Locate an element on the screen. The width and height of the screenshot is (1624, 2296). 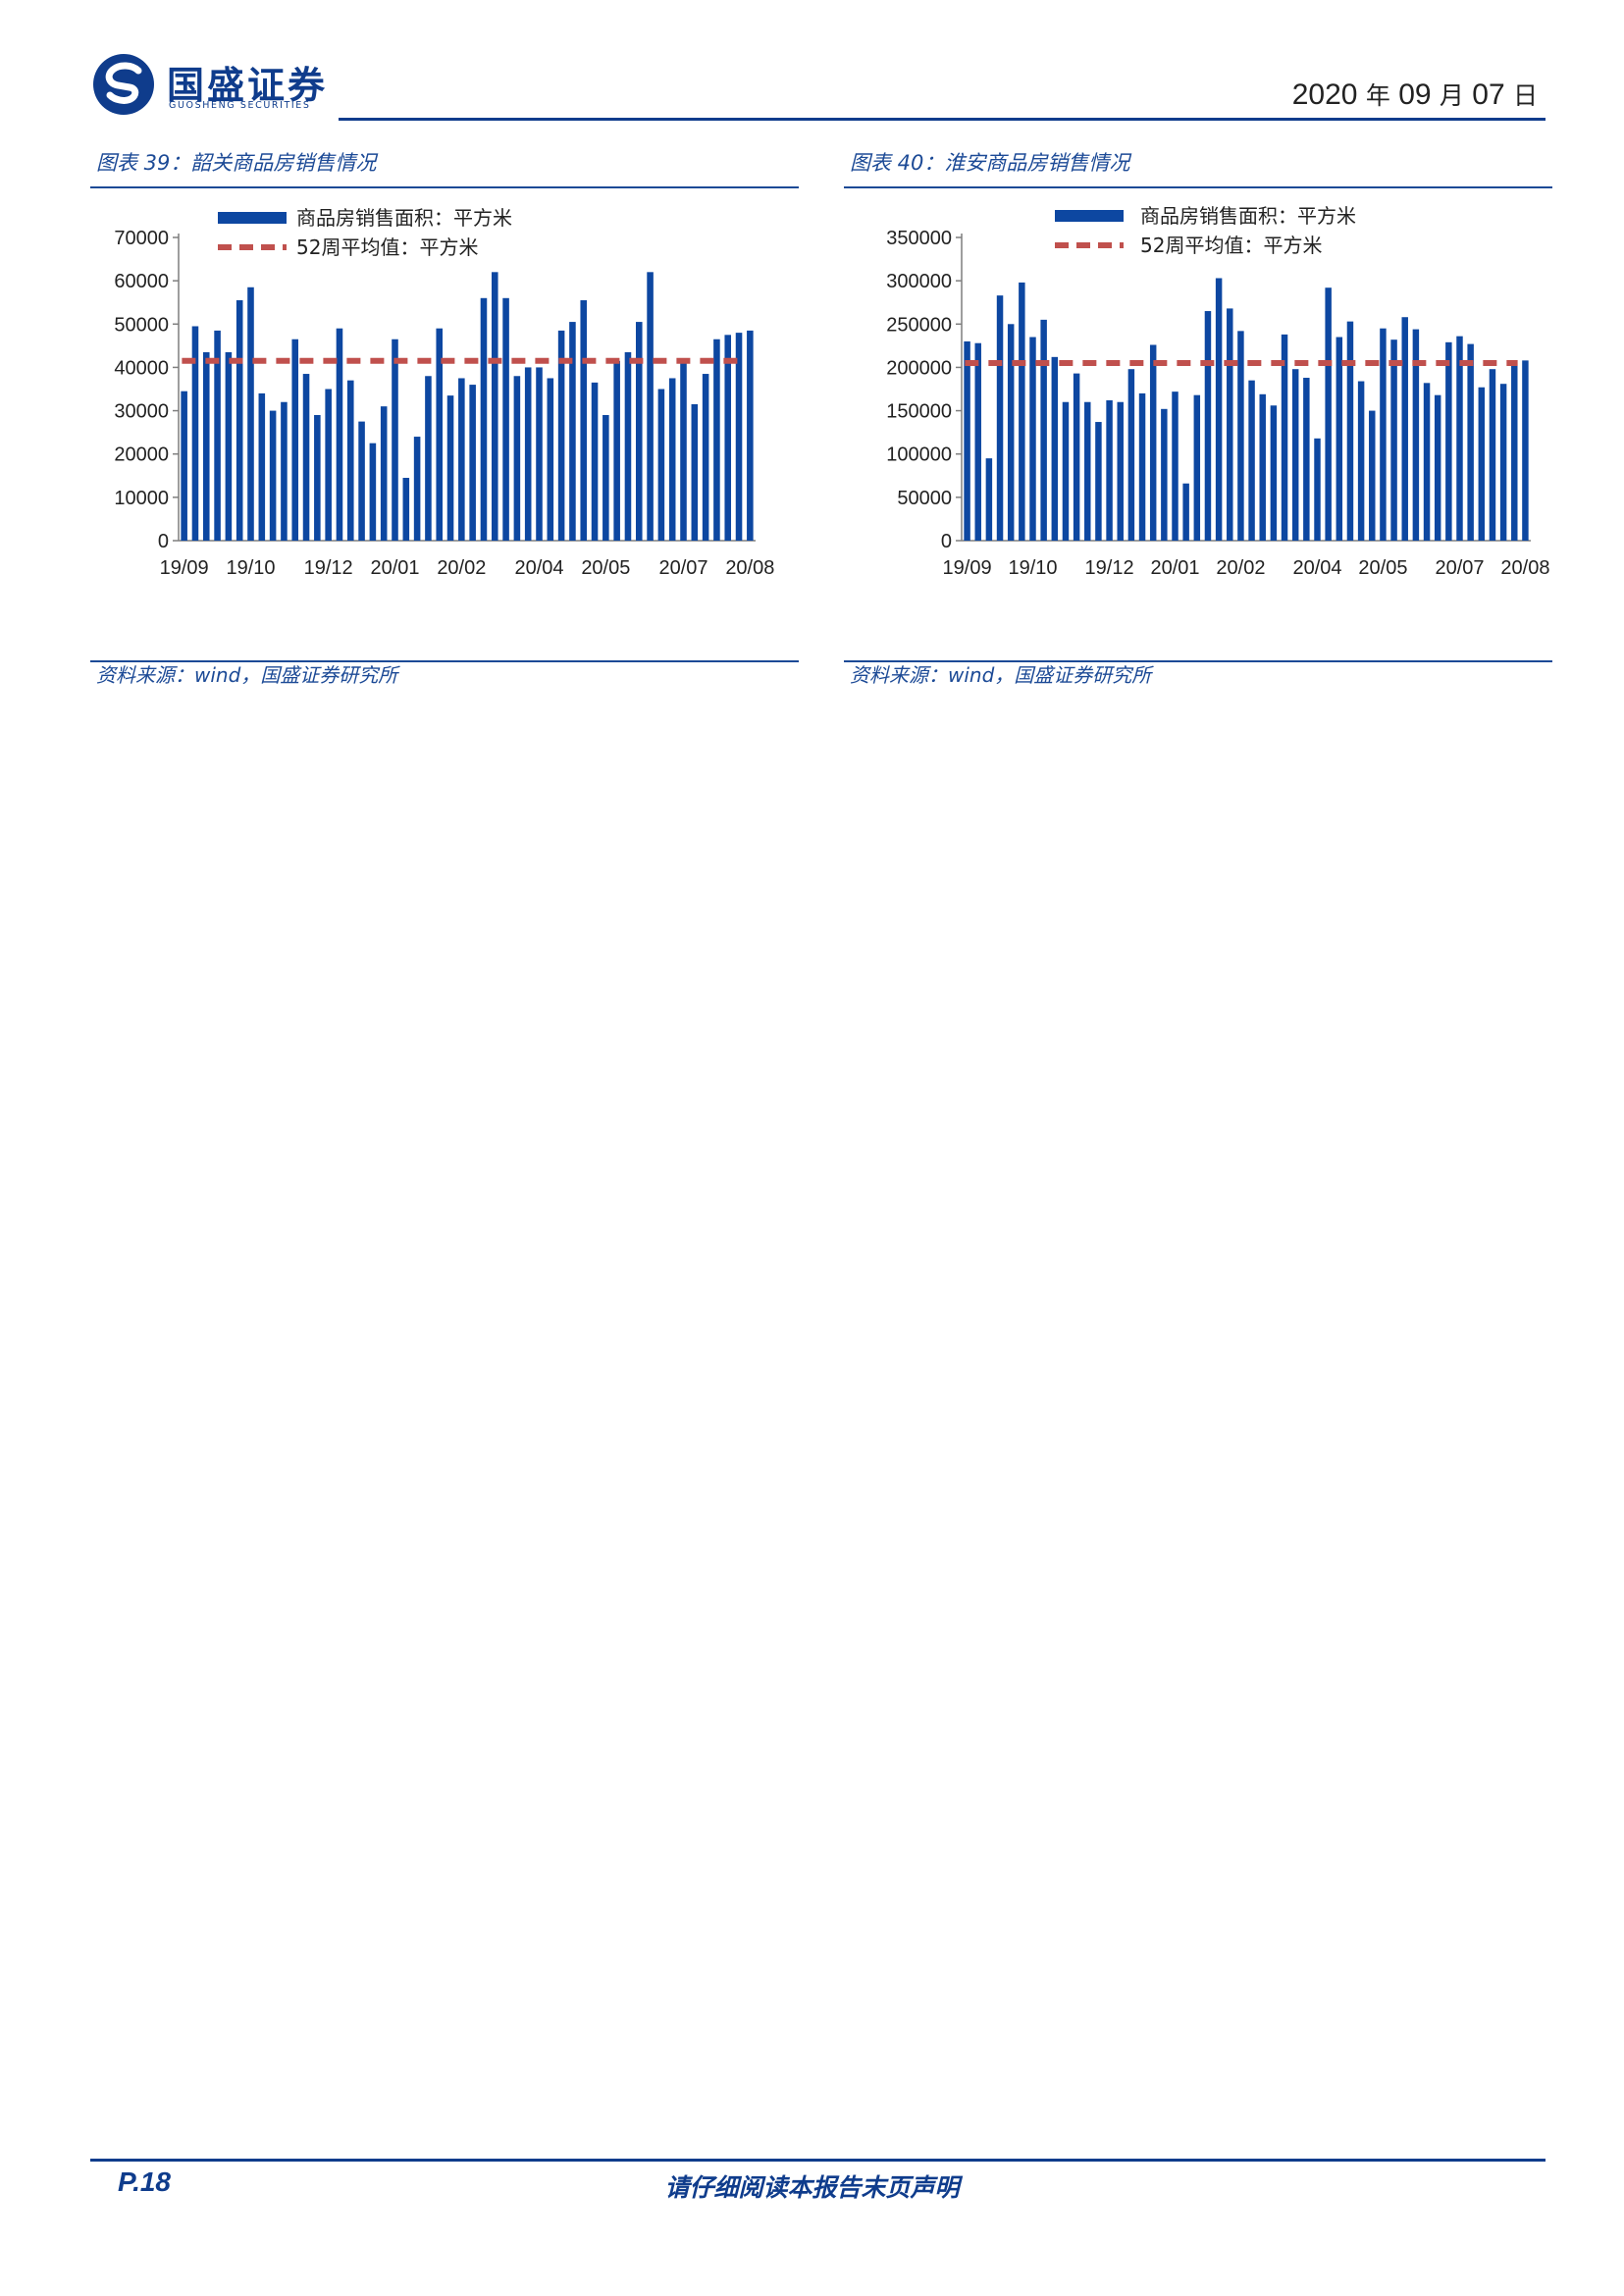
legend-label-bar: 商品房销售面积：平方米 is located at coordinates (1248, 216).